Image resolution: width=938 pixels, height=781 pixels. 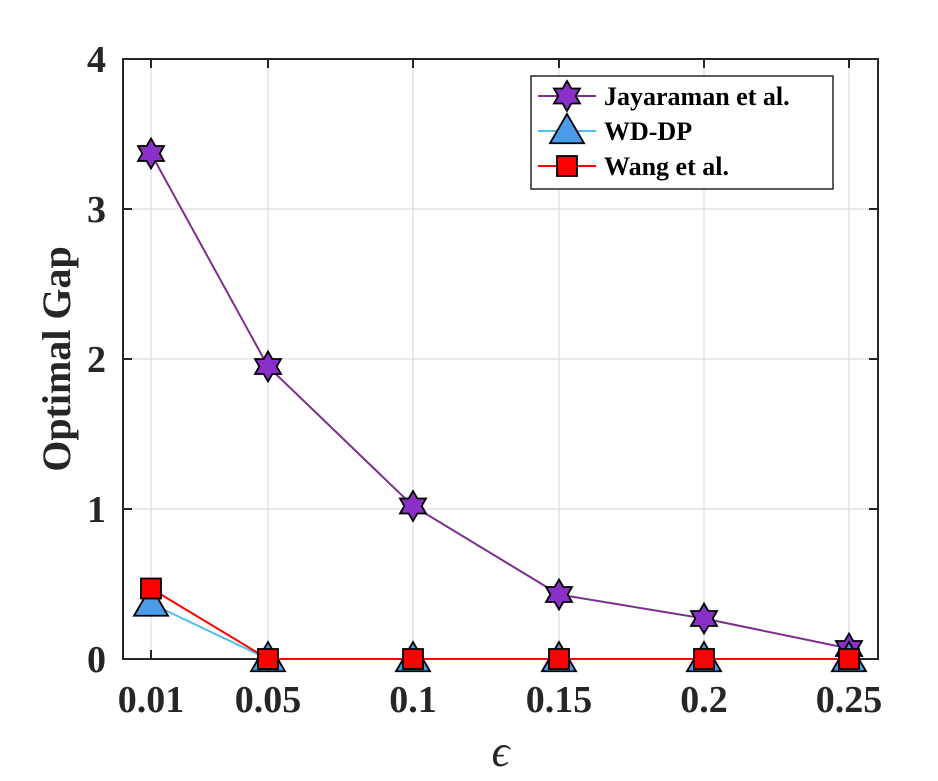 I want to click on y-tick-label: 1, so click(x=96, y=510).